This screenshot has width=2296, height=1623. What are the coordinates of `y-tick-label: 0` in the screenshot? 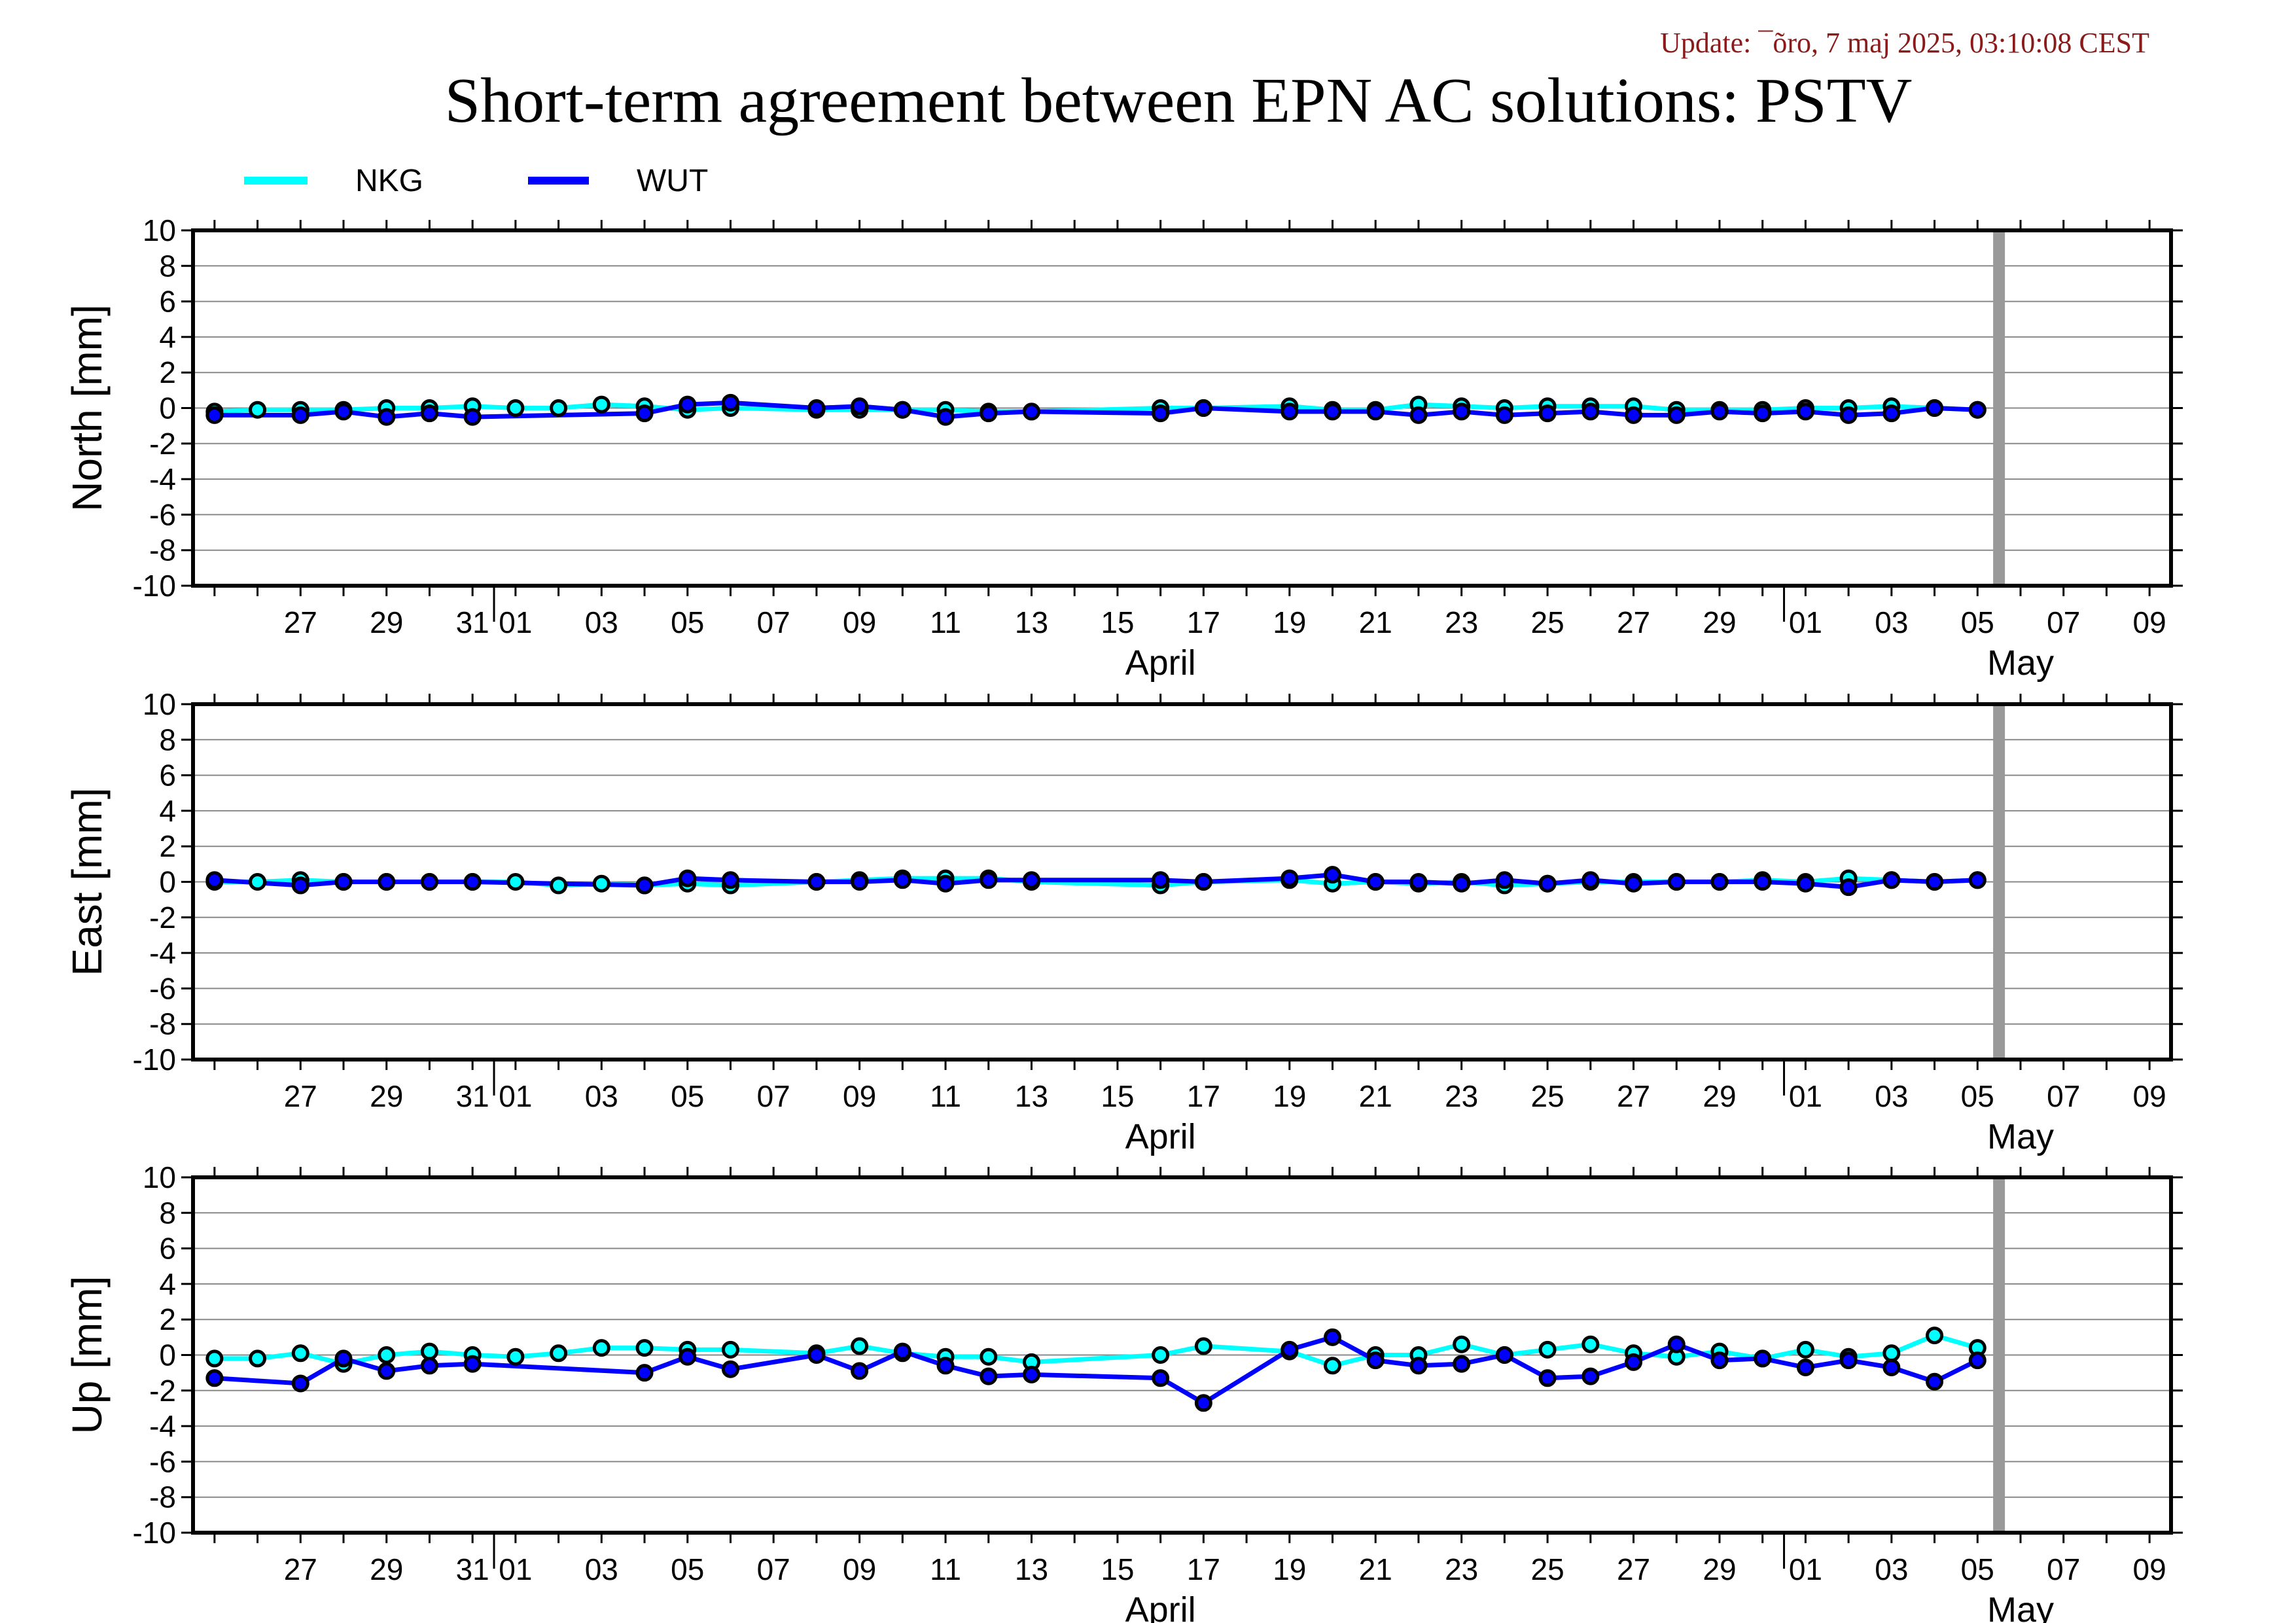 It's located at (167, 408).